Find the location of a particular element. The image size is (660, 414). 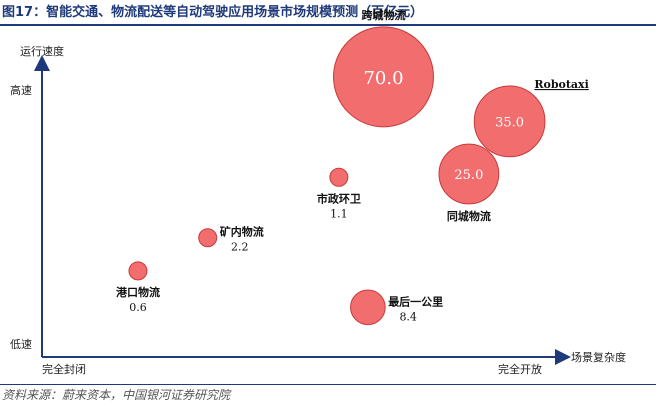

bubble-name-label: 同城物流 is located at coordinates (469, 216).